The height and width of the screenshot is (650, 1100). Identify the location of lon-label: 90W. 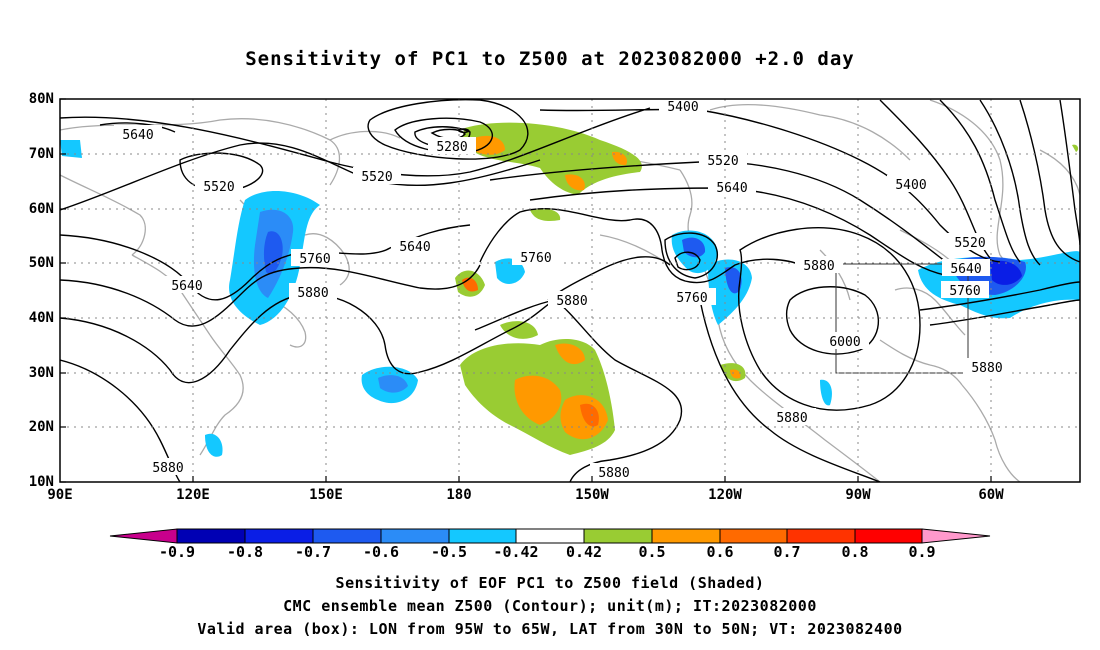
(858, 495).